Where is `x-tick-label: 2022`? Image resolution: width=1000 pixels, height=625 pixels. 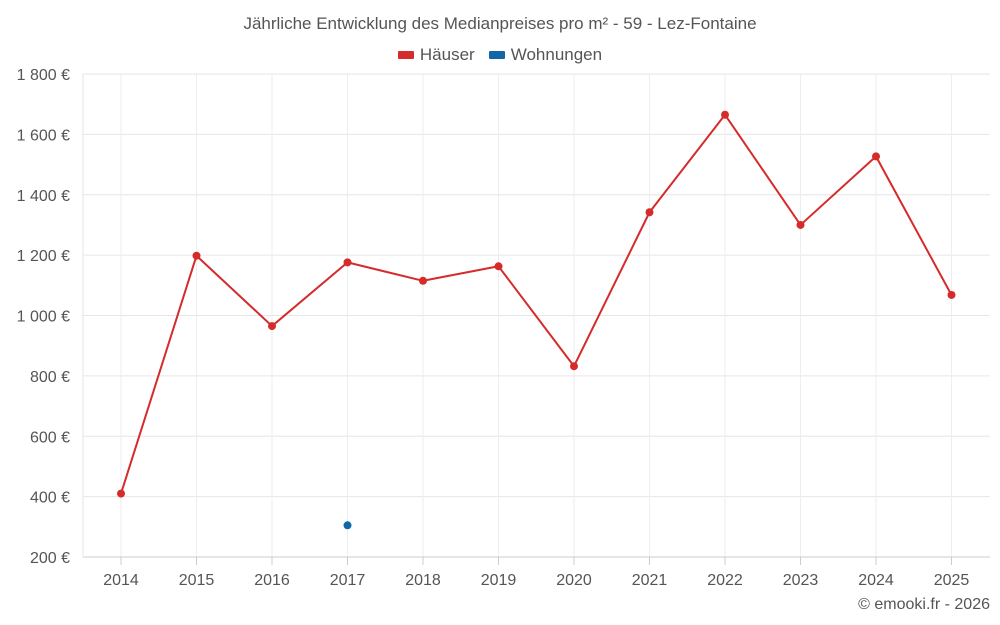
x-tick-label: 2022 is located at coordinates (725, 580).